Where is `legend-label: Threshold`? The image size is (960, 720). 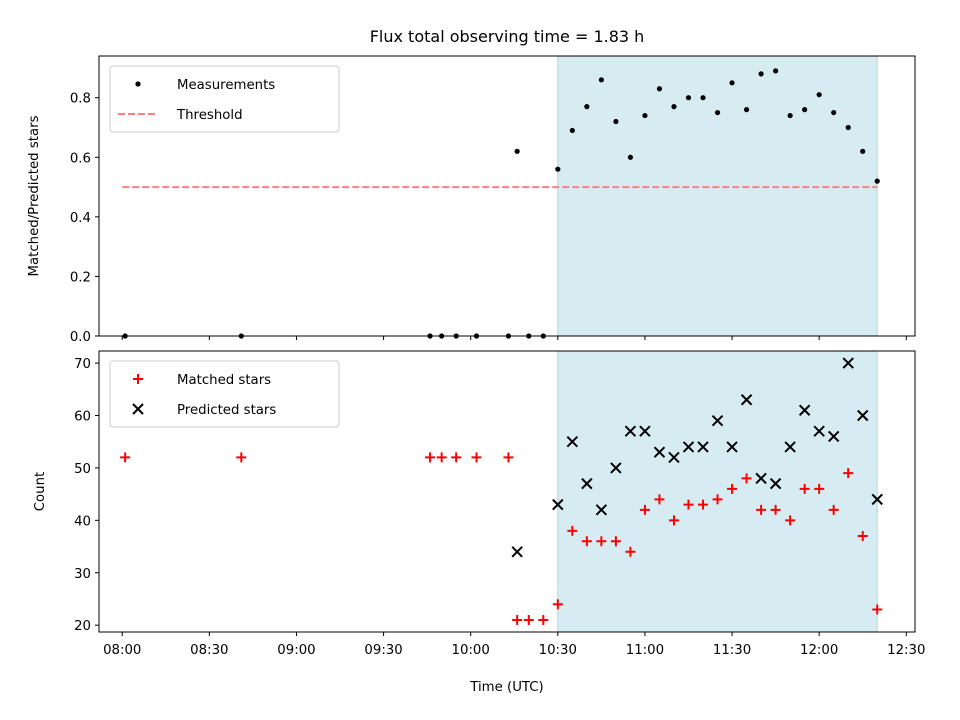 legend-label: Threshold is located at coordinates (209, 115).